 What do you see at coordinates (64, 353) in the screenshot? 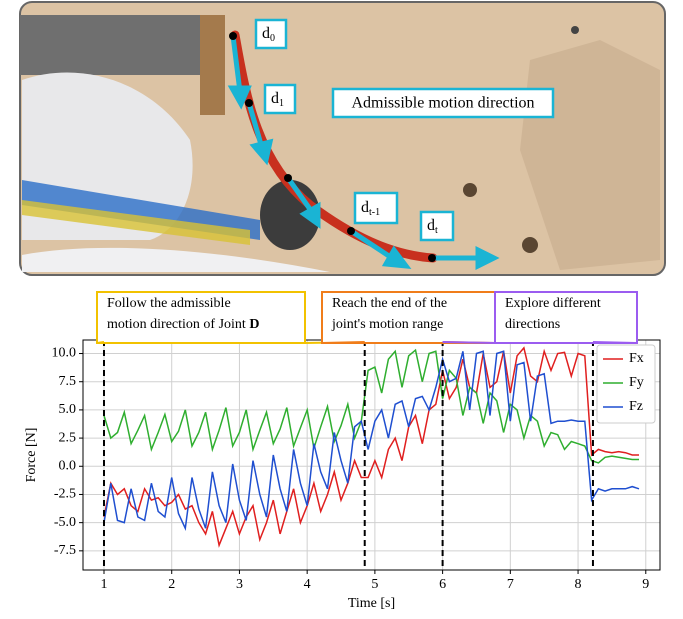
I see `y-tick-label: 10.0` at bounding box center [64, 353].